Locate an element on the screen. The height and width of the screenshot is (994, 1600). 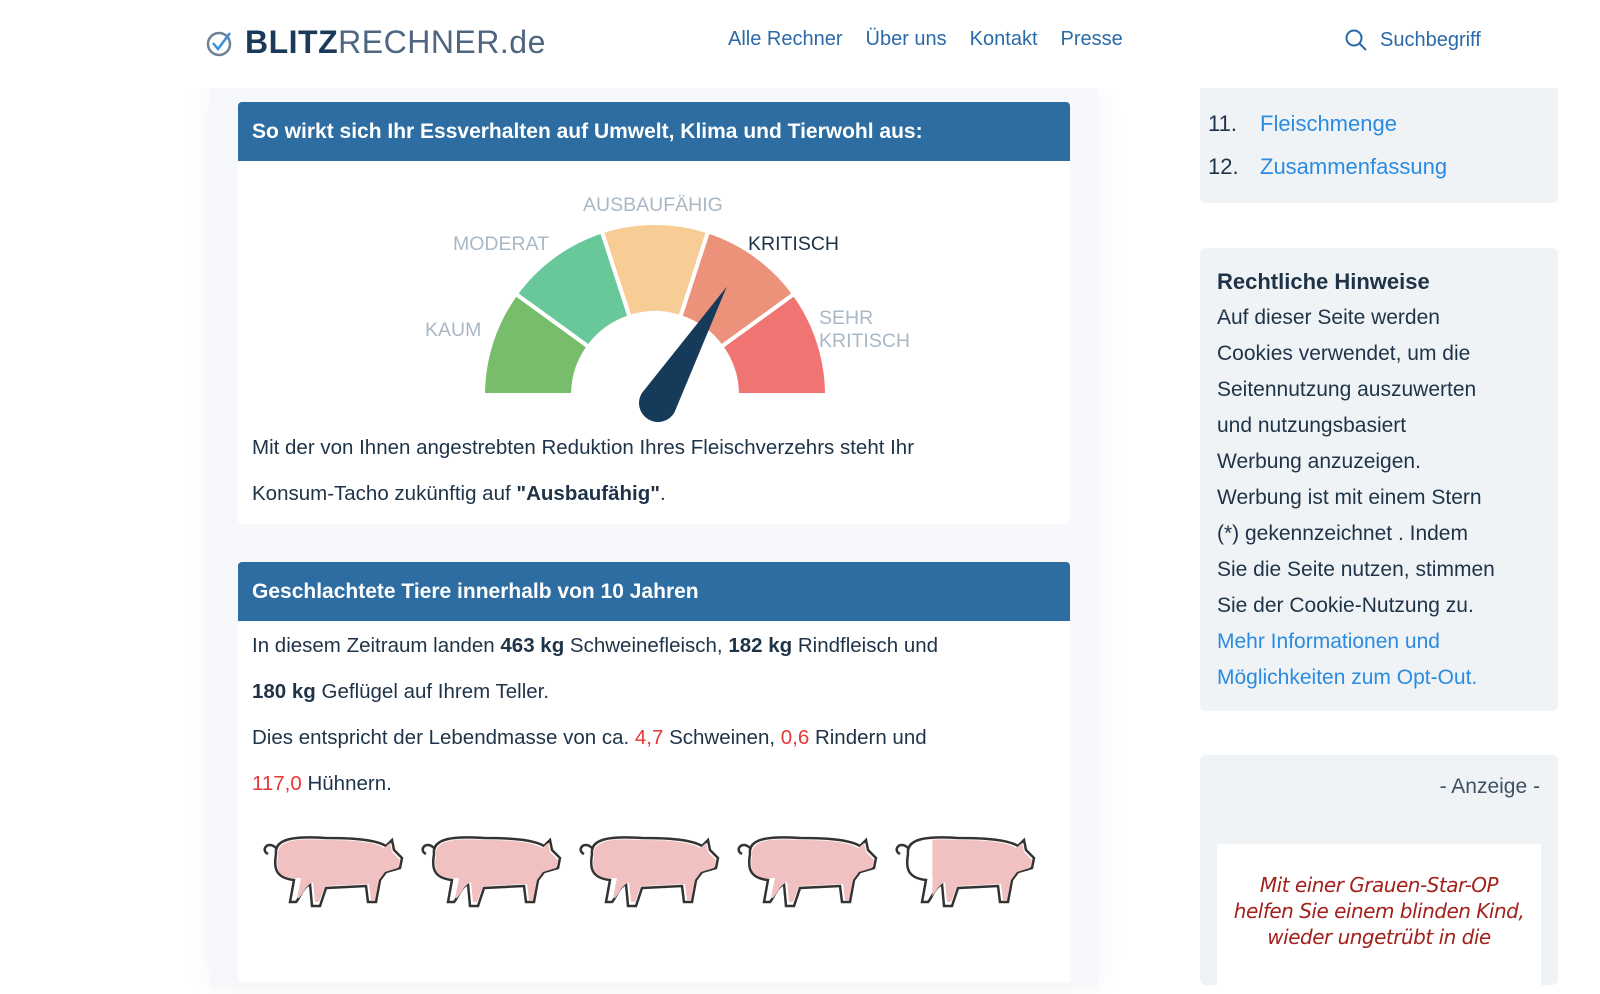
gauge-label-ausbaufaehig: AUSBAUFÄHIG is located at coordinates (653, 205).